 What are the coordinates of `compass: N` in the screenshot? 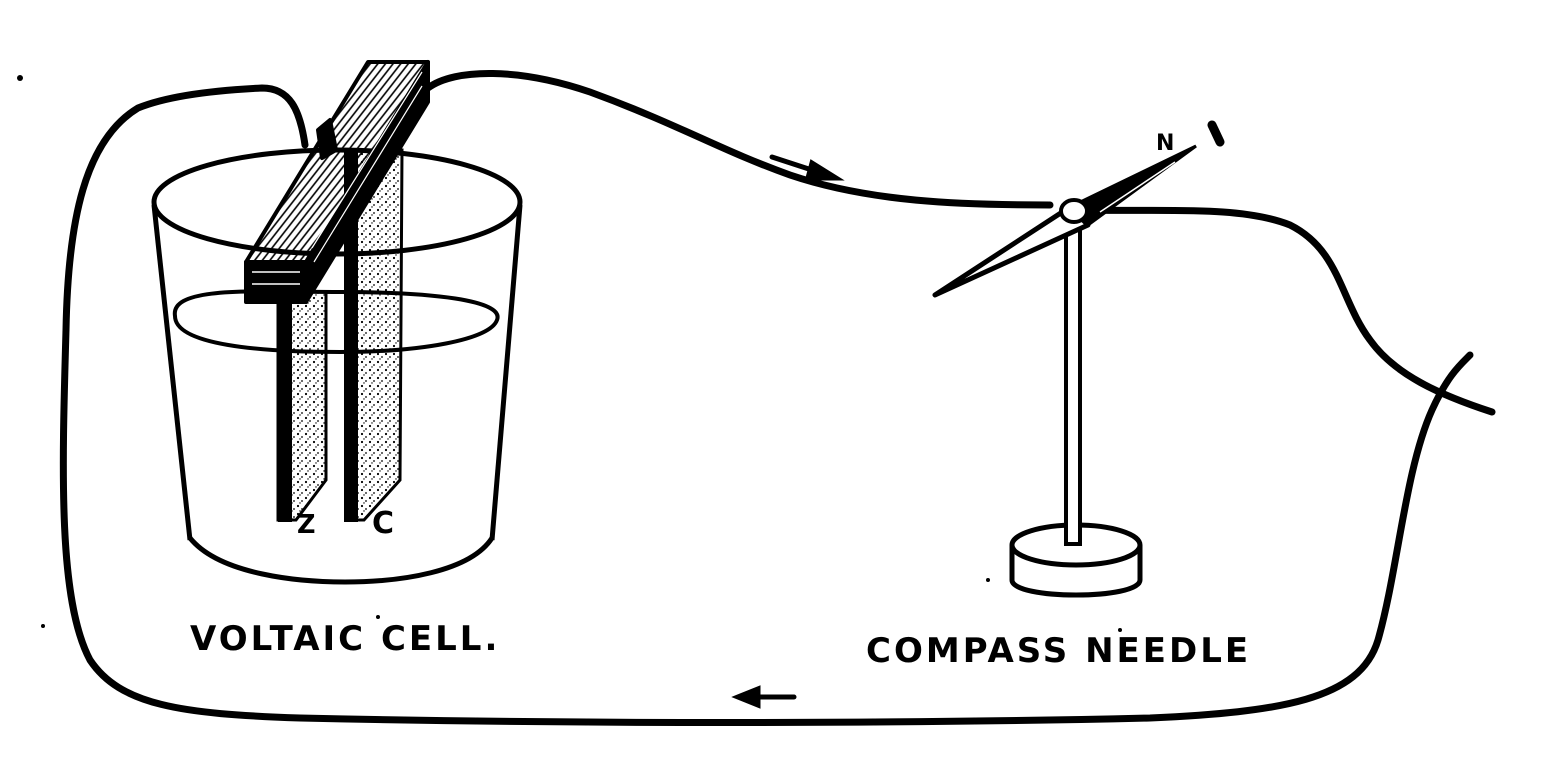 It's located at (1078, 359).